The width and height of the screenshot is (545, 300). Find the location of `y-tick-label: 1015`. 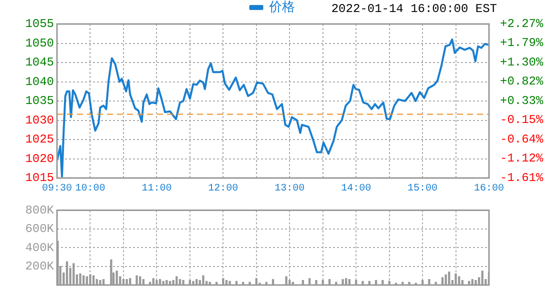

y-tick-label: 1015 is located at coordinates (39, 178).